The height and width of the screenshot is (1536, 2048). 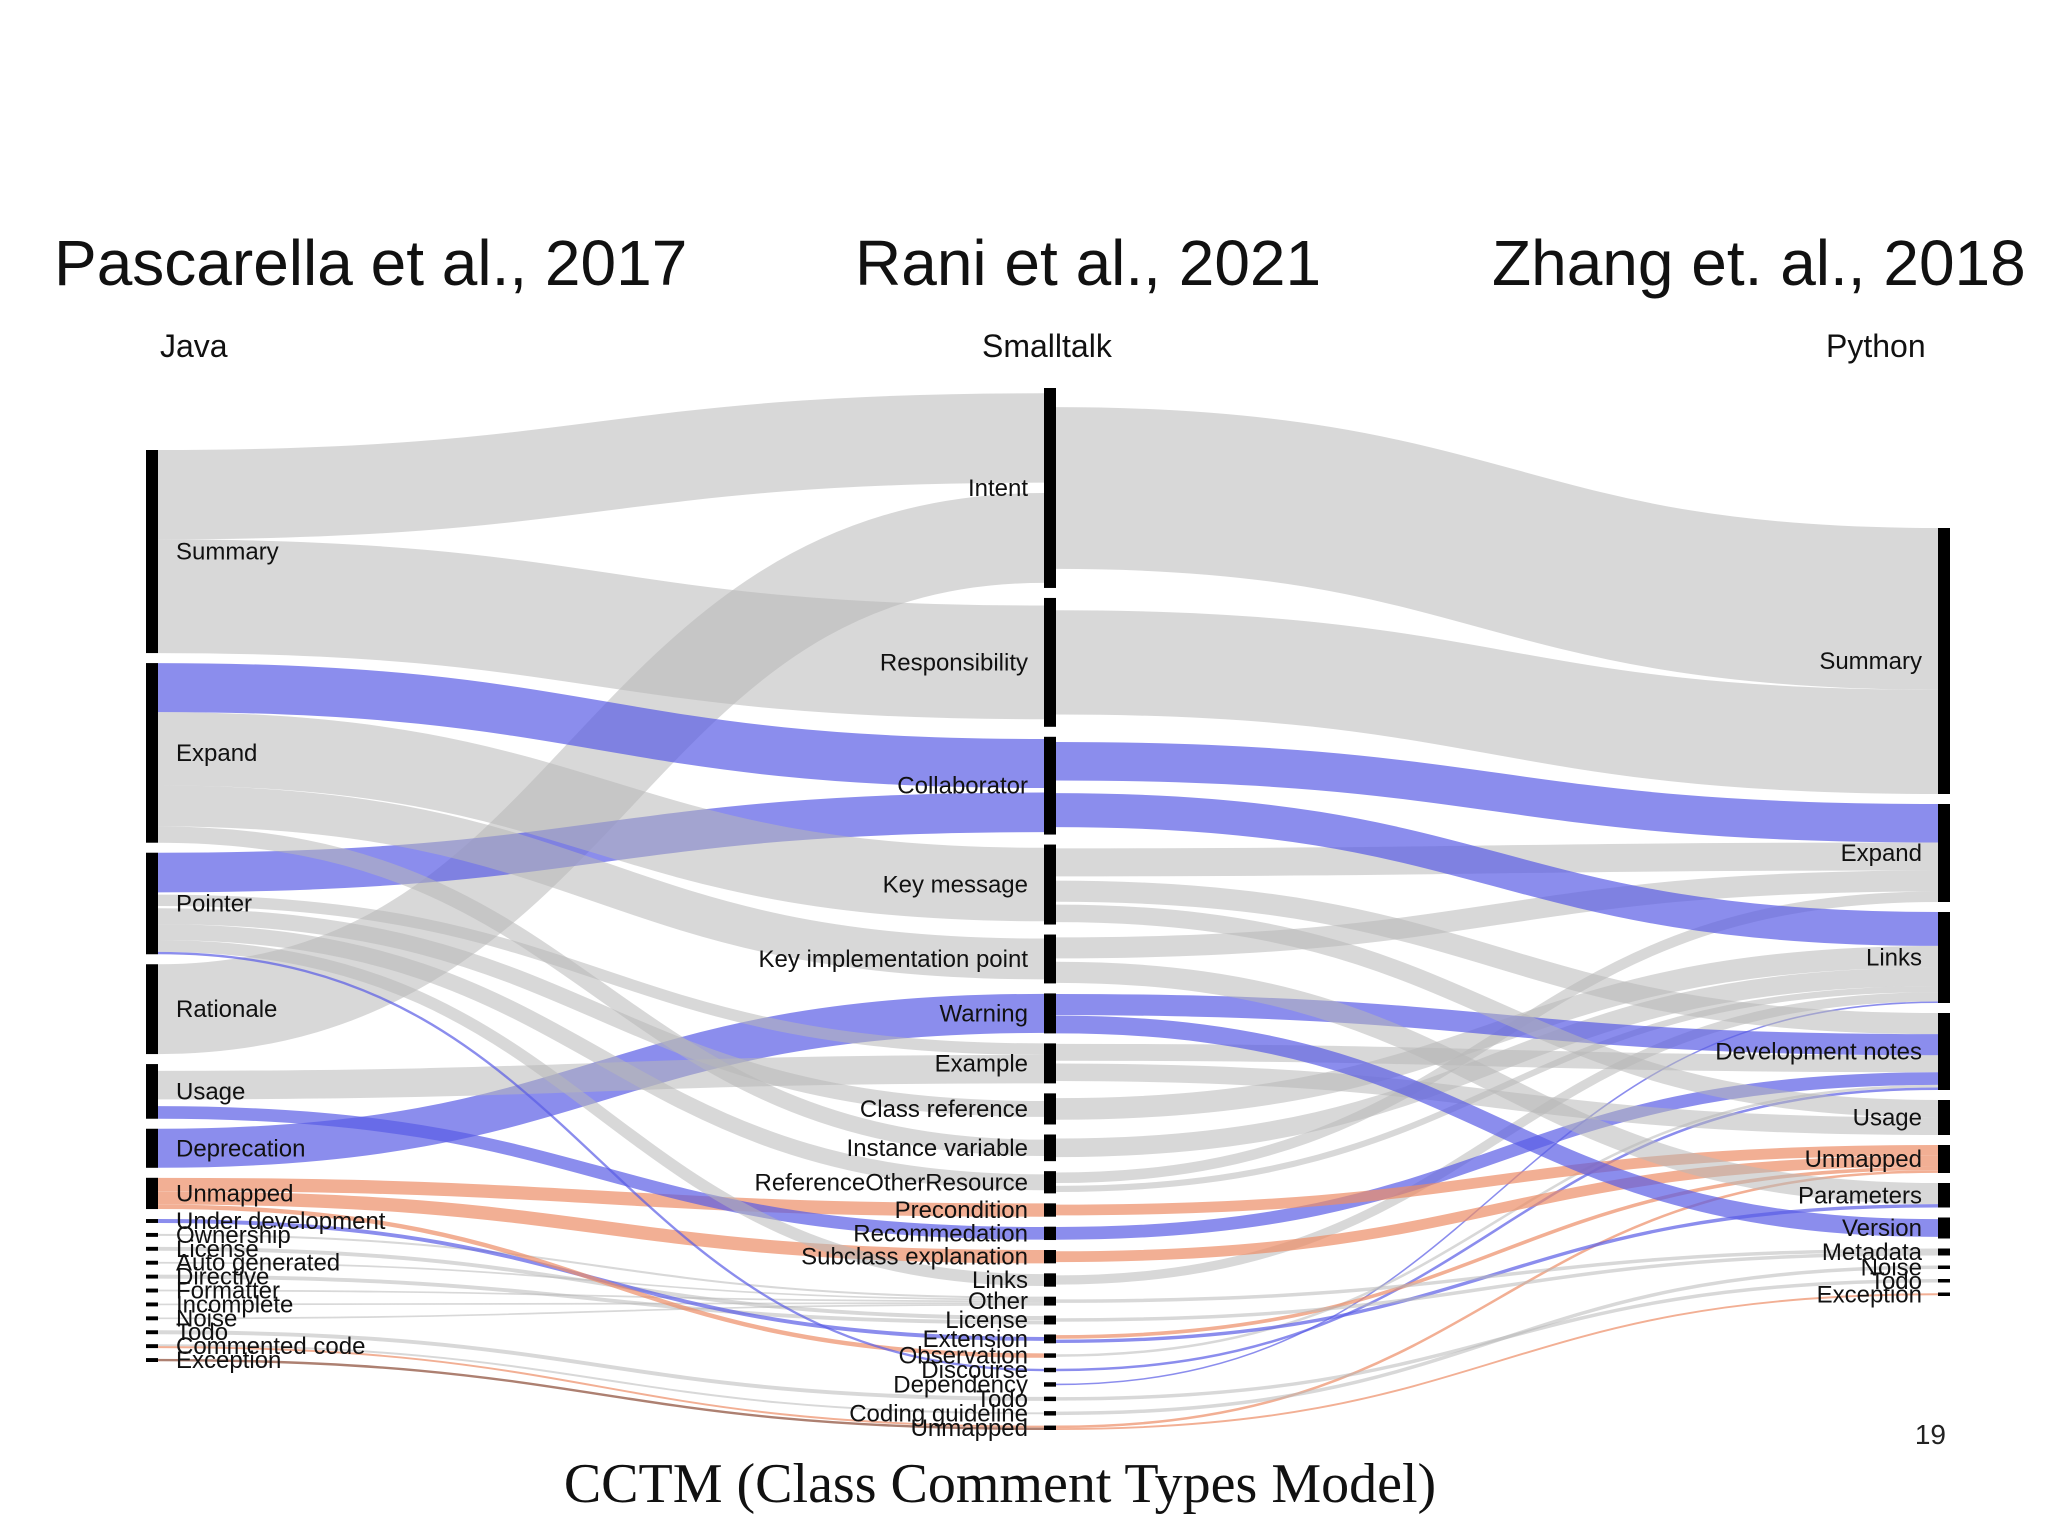 What do you see at coordinates (1497, 1209) in the screenshot?
I see `flow-s_subclass-to-p_unmapped` at bounding box center [1497, 1209].